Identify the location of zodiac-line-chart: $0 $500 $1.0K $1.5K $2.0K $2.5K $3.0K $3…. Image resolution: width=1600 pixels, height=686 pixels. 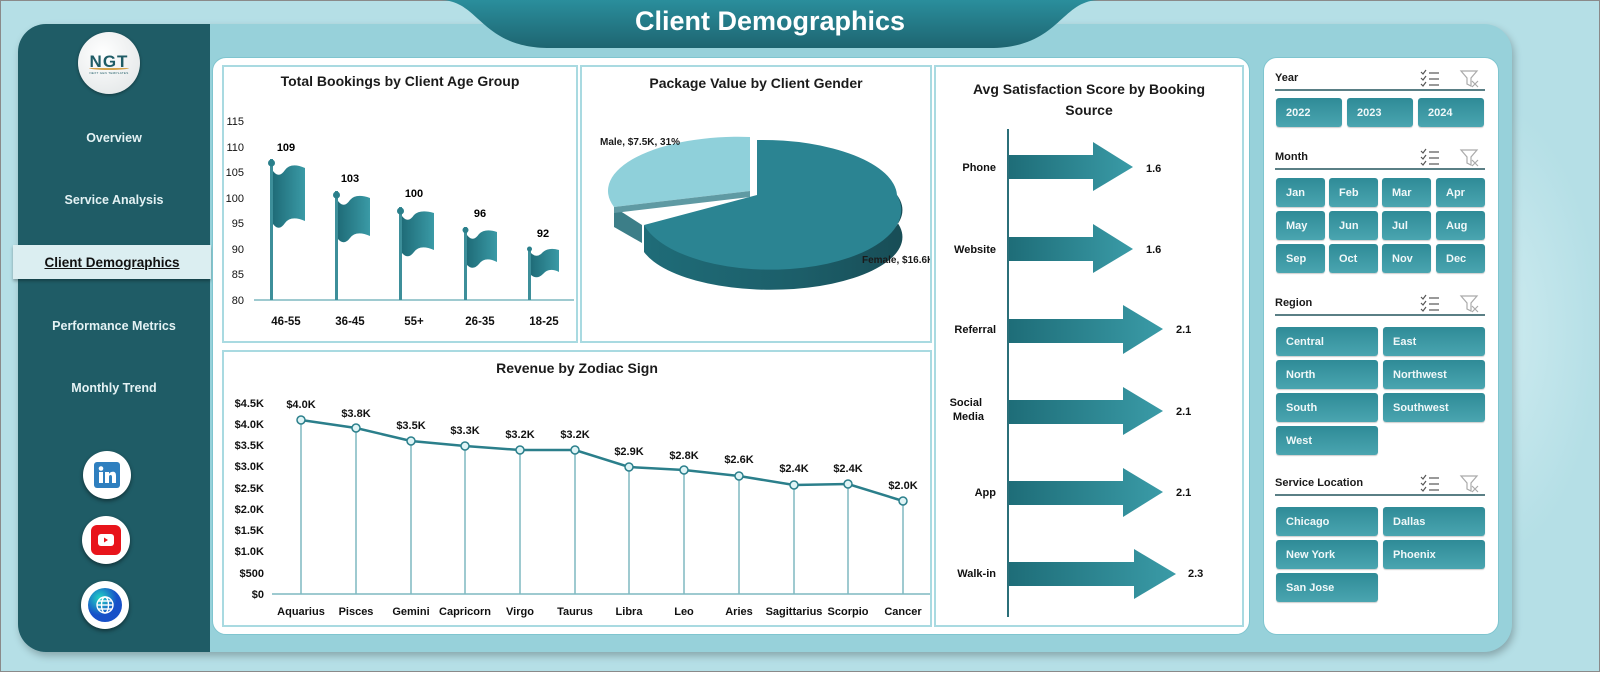
(582, 508).